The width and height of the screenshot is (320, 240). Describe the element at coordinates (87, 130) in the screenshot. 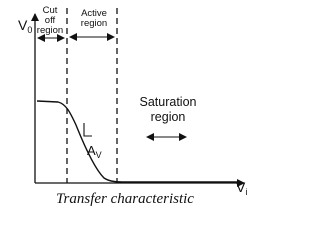

I see `slope-marker` at that location.